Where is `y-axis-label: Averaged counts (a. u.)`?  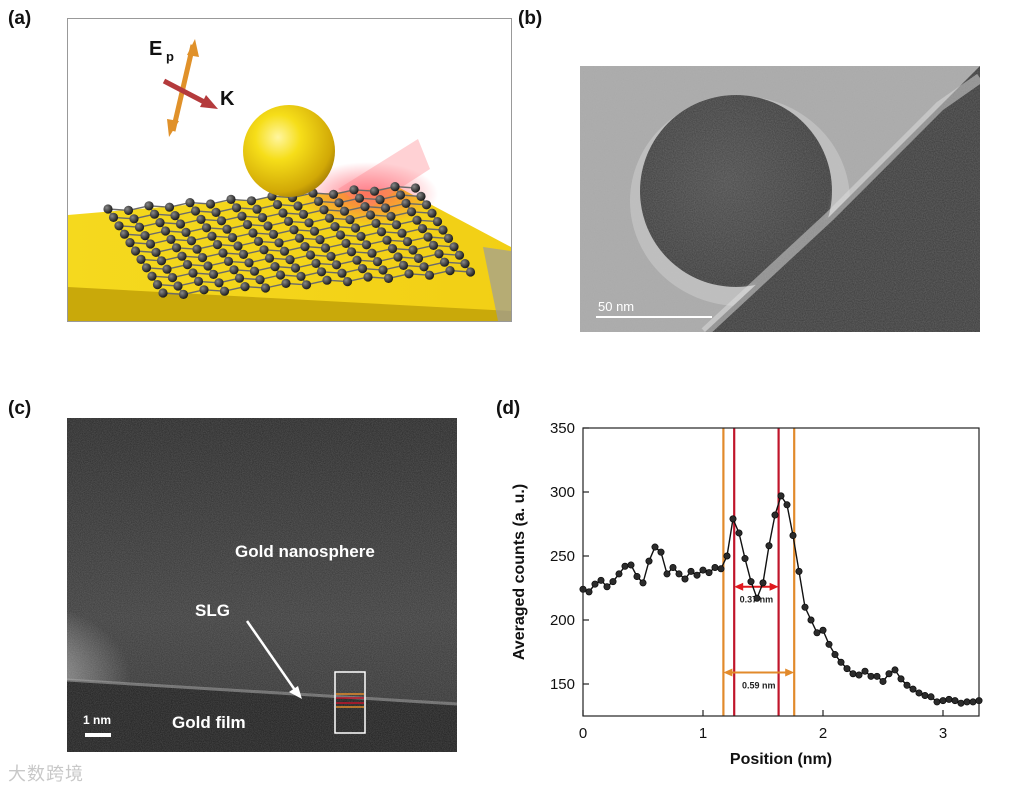
y-axis-label: Averaged counts (a. u.) is located at coordinates (519, 572).